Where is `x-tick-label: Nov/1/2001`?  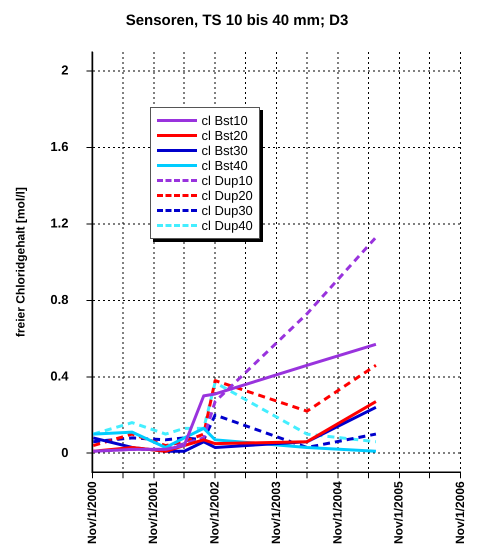 x-tick-label: Nov/1/2001 is located at coordinates (153, 512).